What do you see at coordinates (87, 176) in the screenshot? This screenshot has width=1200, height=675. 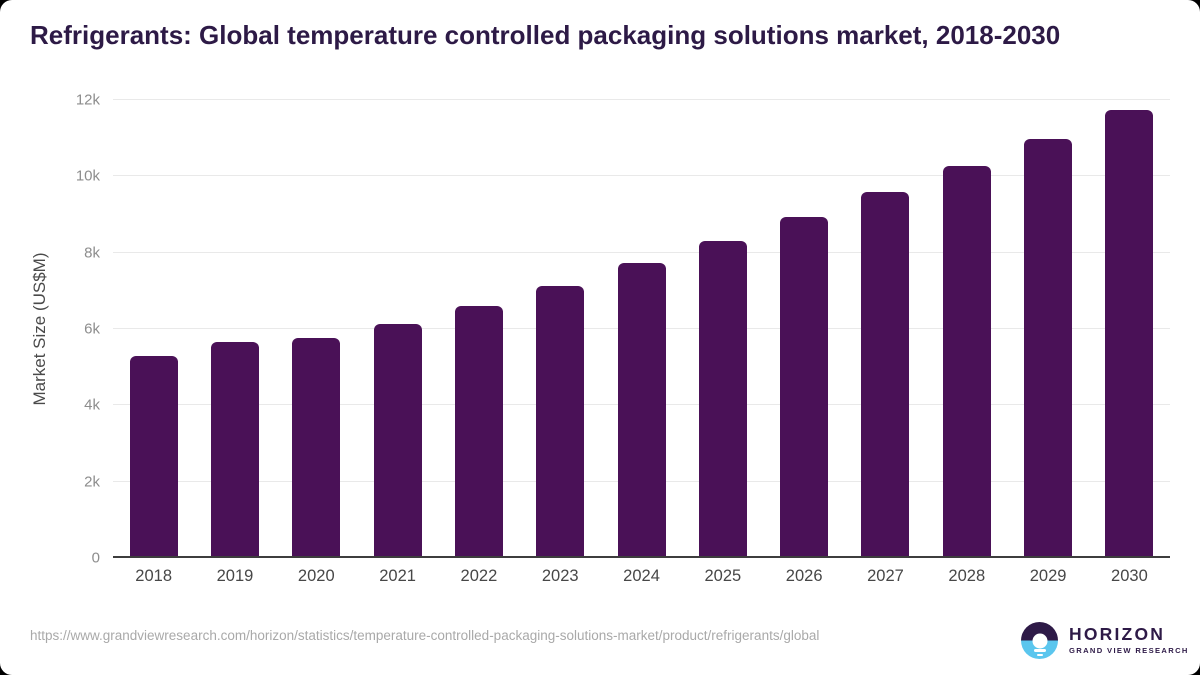 I see `y-tick-label-10k: 10k` at bounding box center [87, 176].